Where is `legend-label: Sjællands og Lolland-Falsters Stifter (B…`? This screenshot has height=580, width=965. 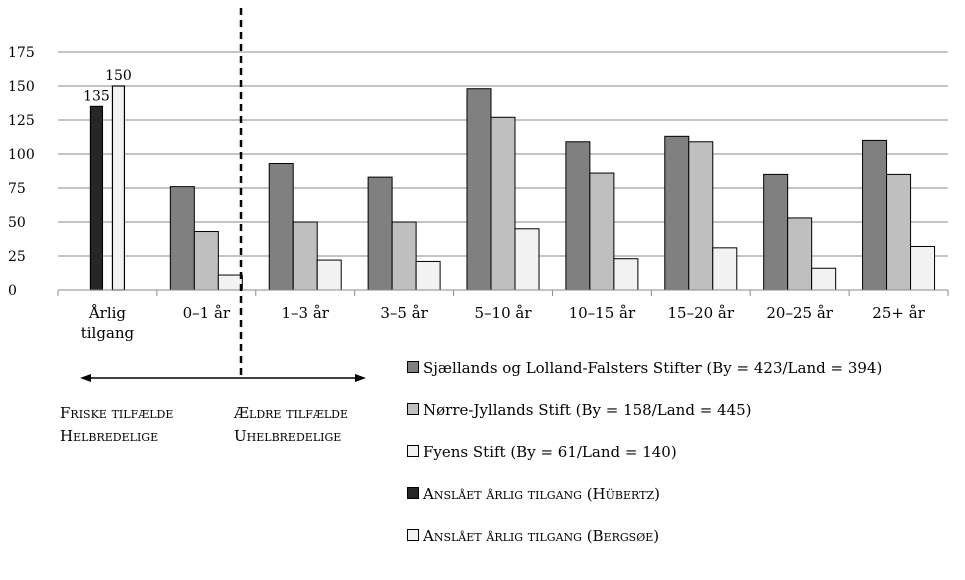
legend-label: Sjællands og Lolland-Falsters Stifter (B… is located at coordinates (653, 368).